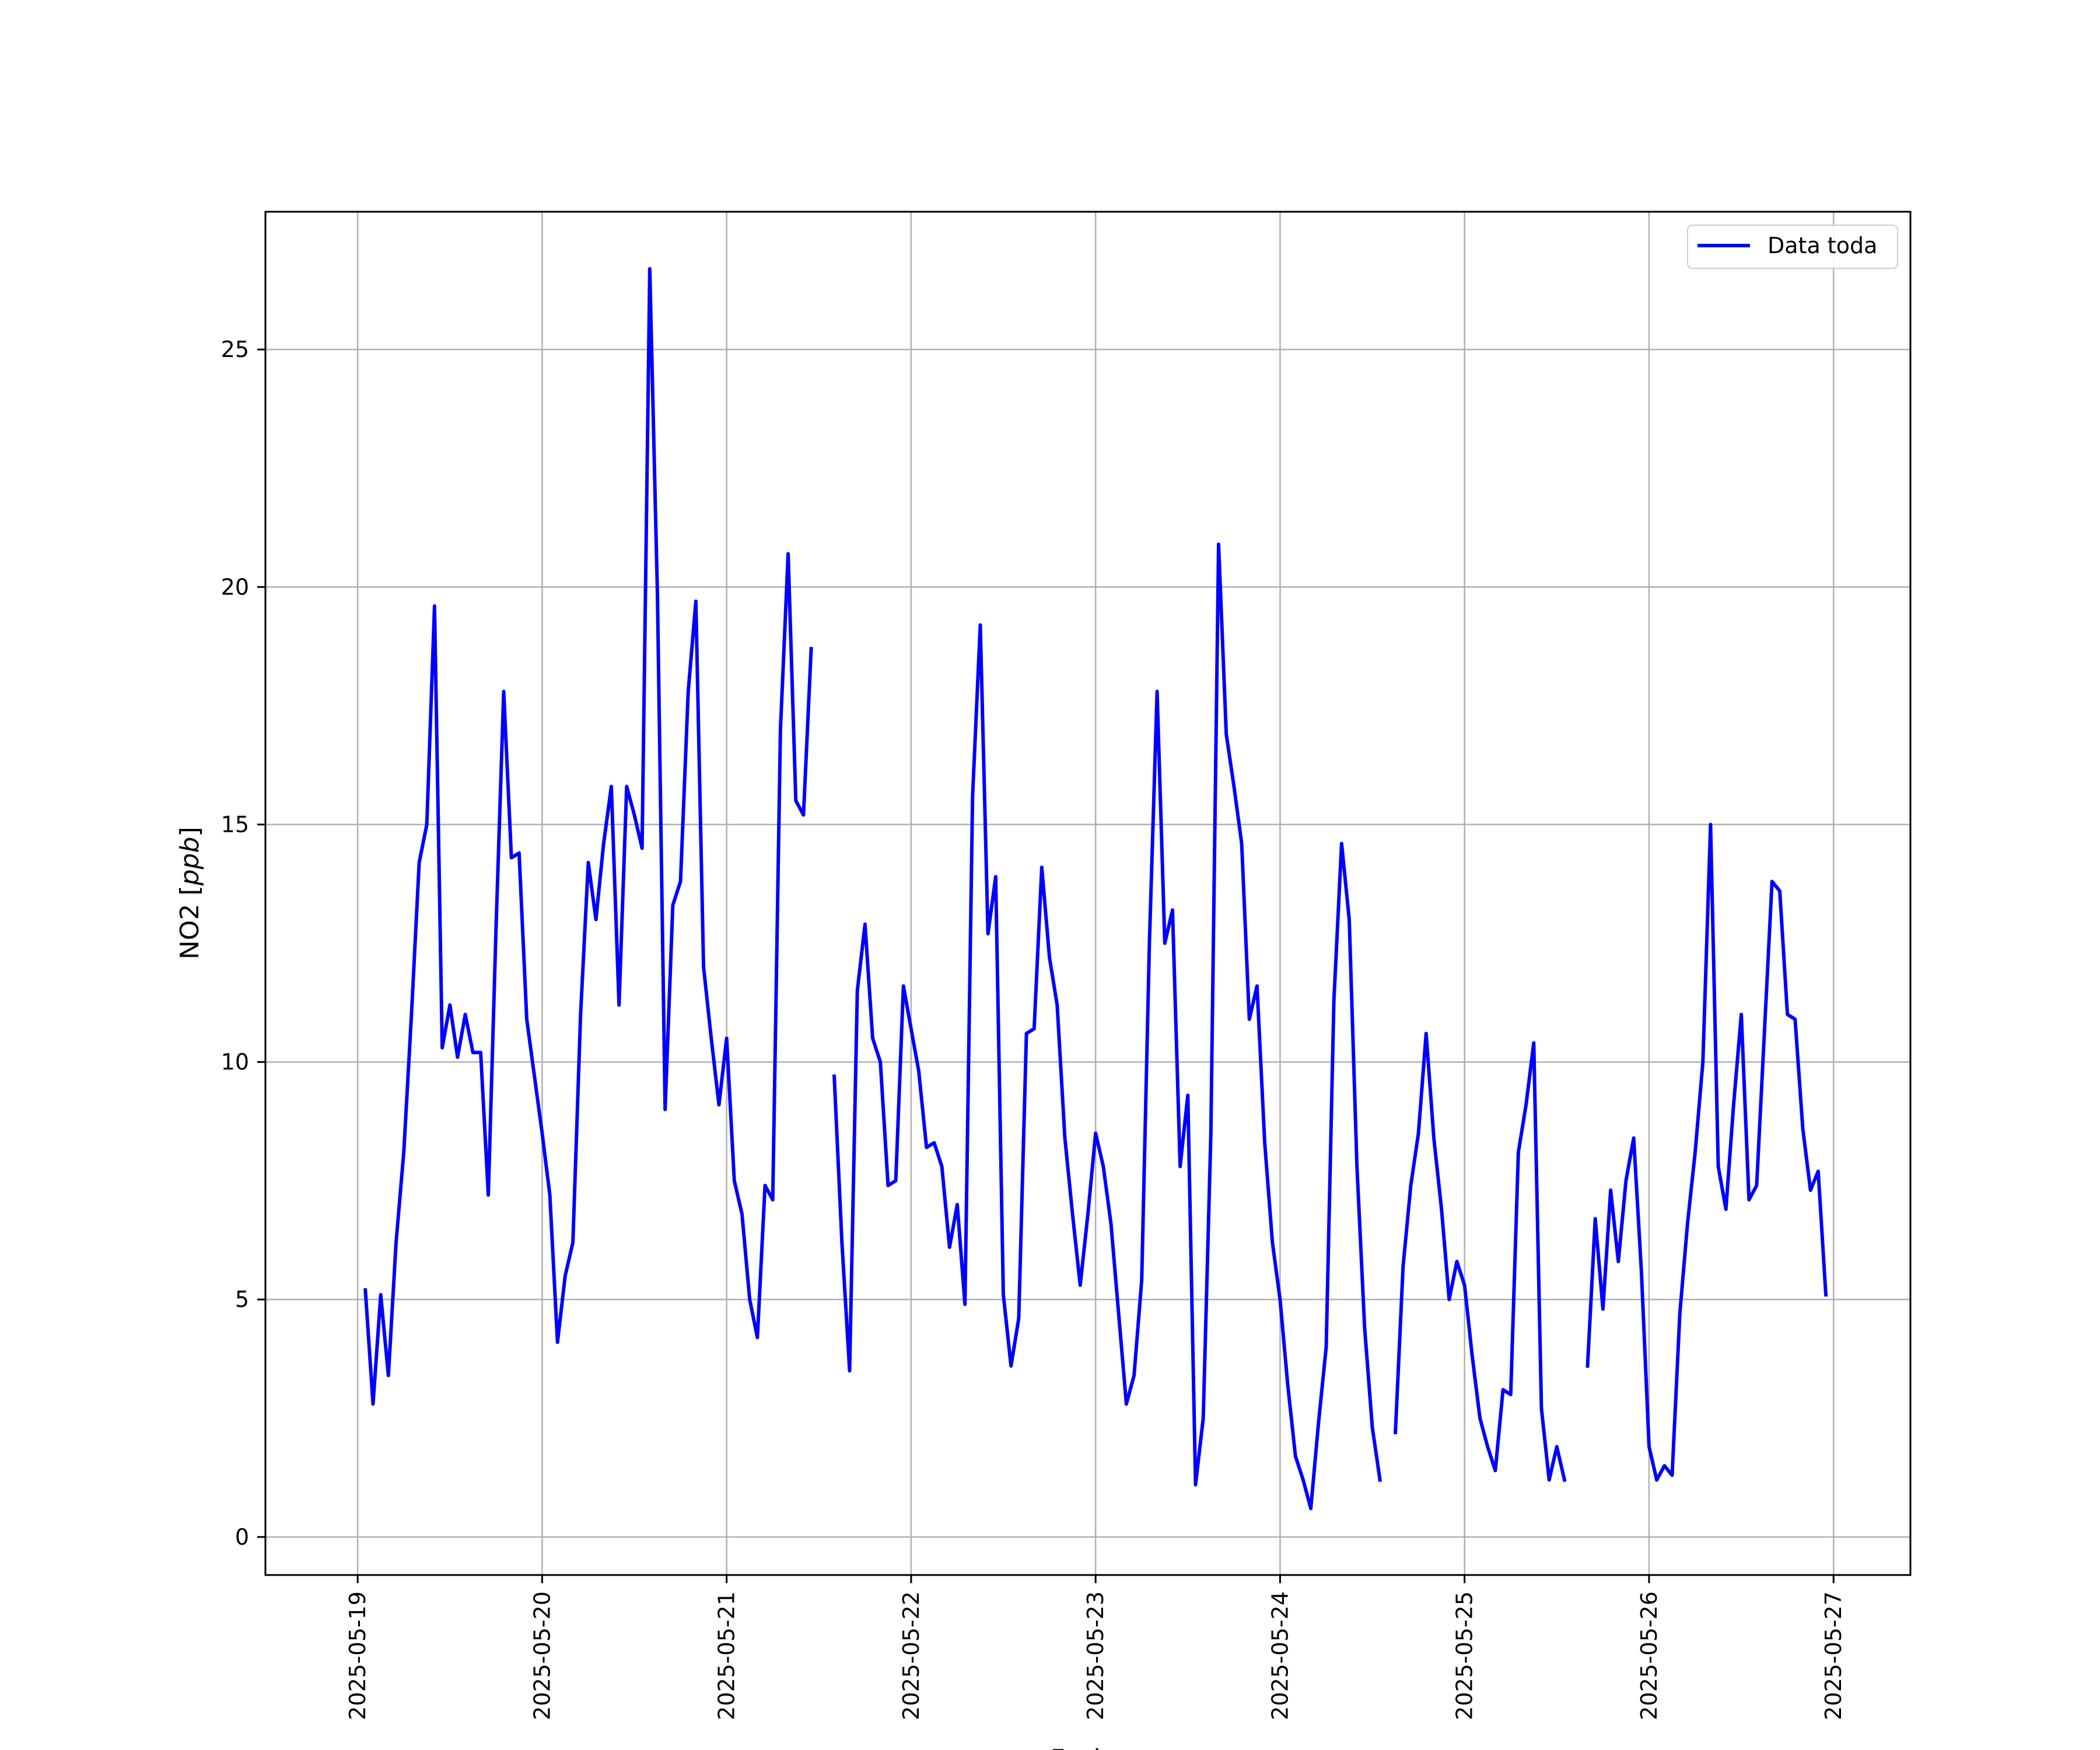  What do you see at coordinates (542, 1655) in the screenshot?
I see `x-tick-label: 2025-05-20` at bounding box center [542, 1655].